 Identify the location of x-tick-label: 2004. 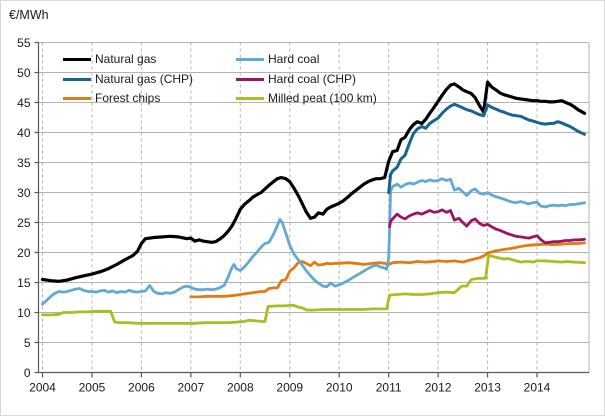
(42, 388).